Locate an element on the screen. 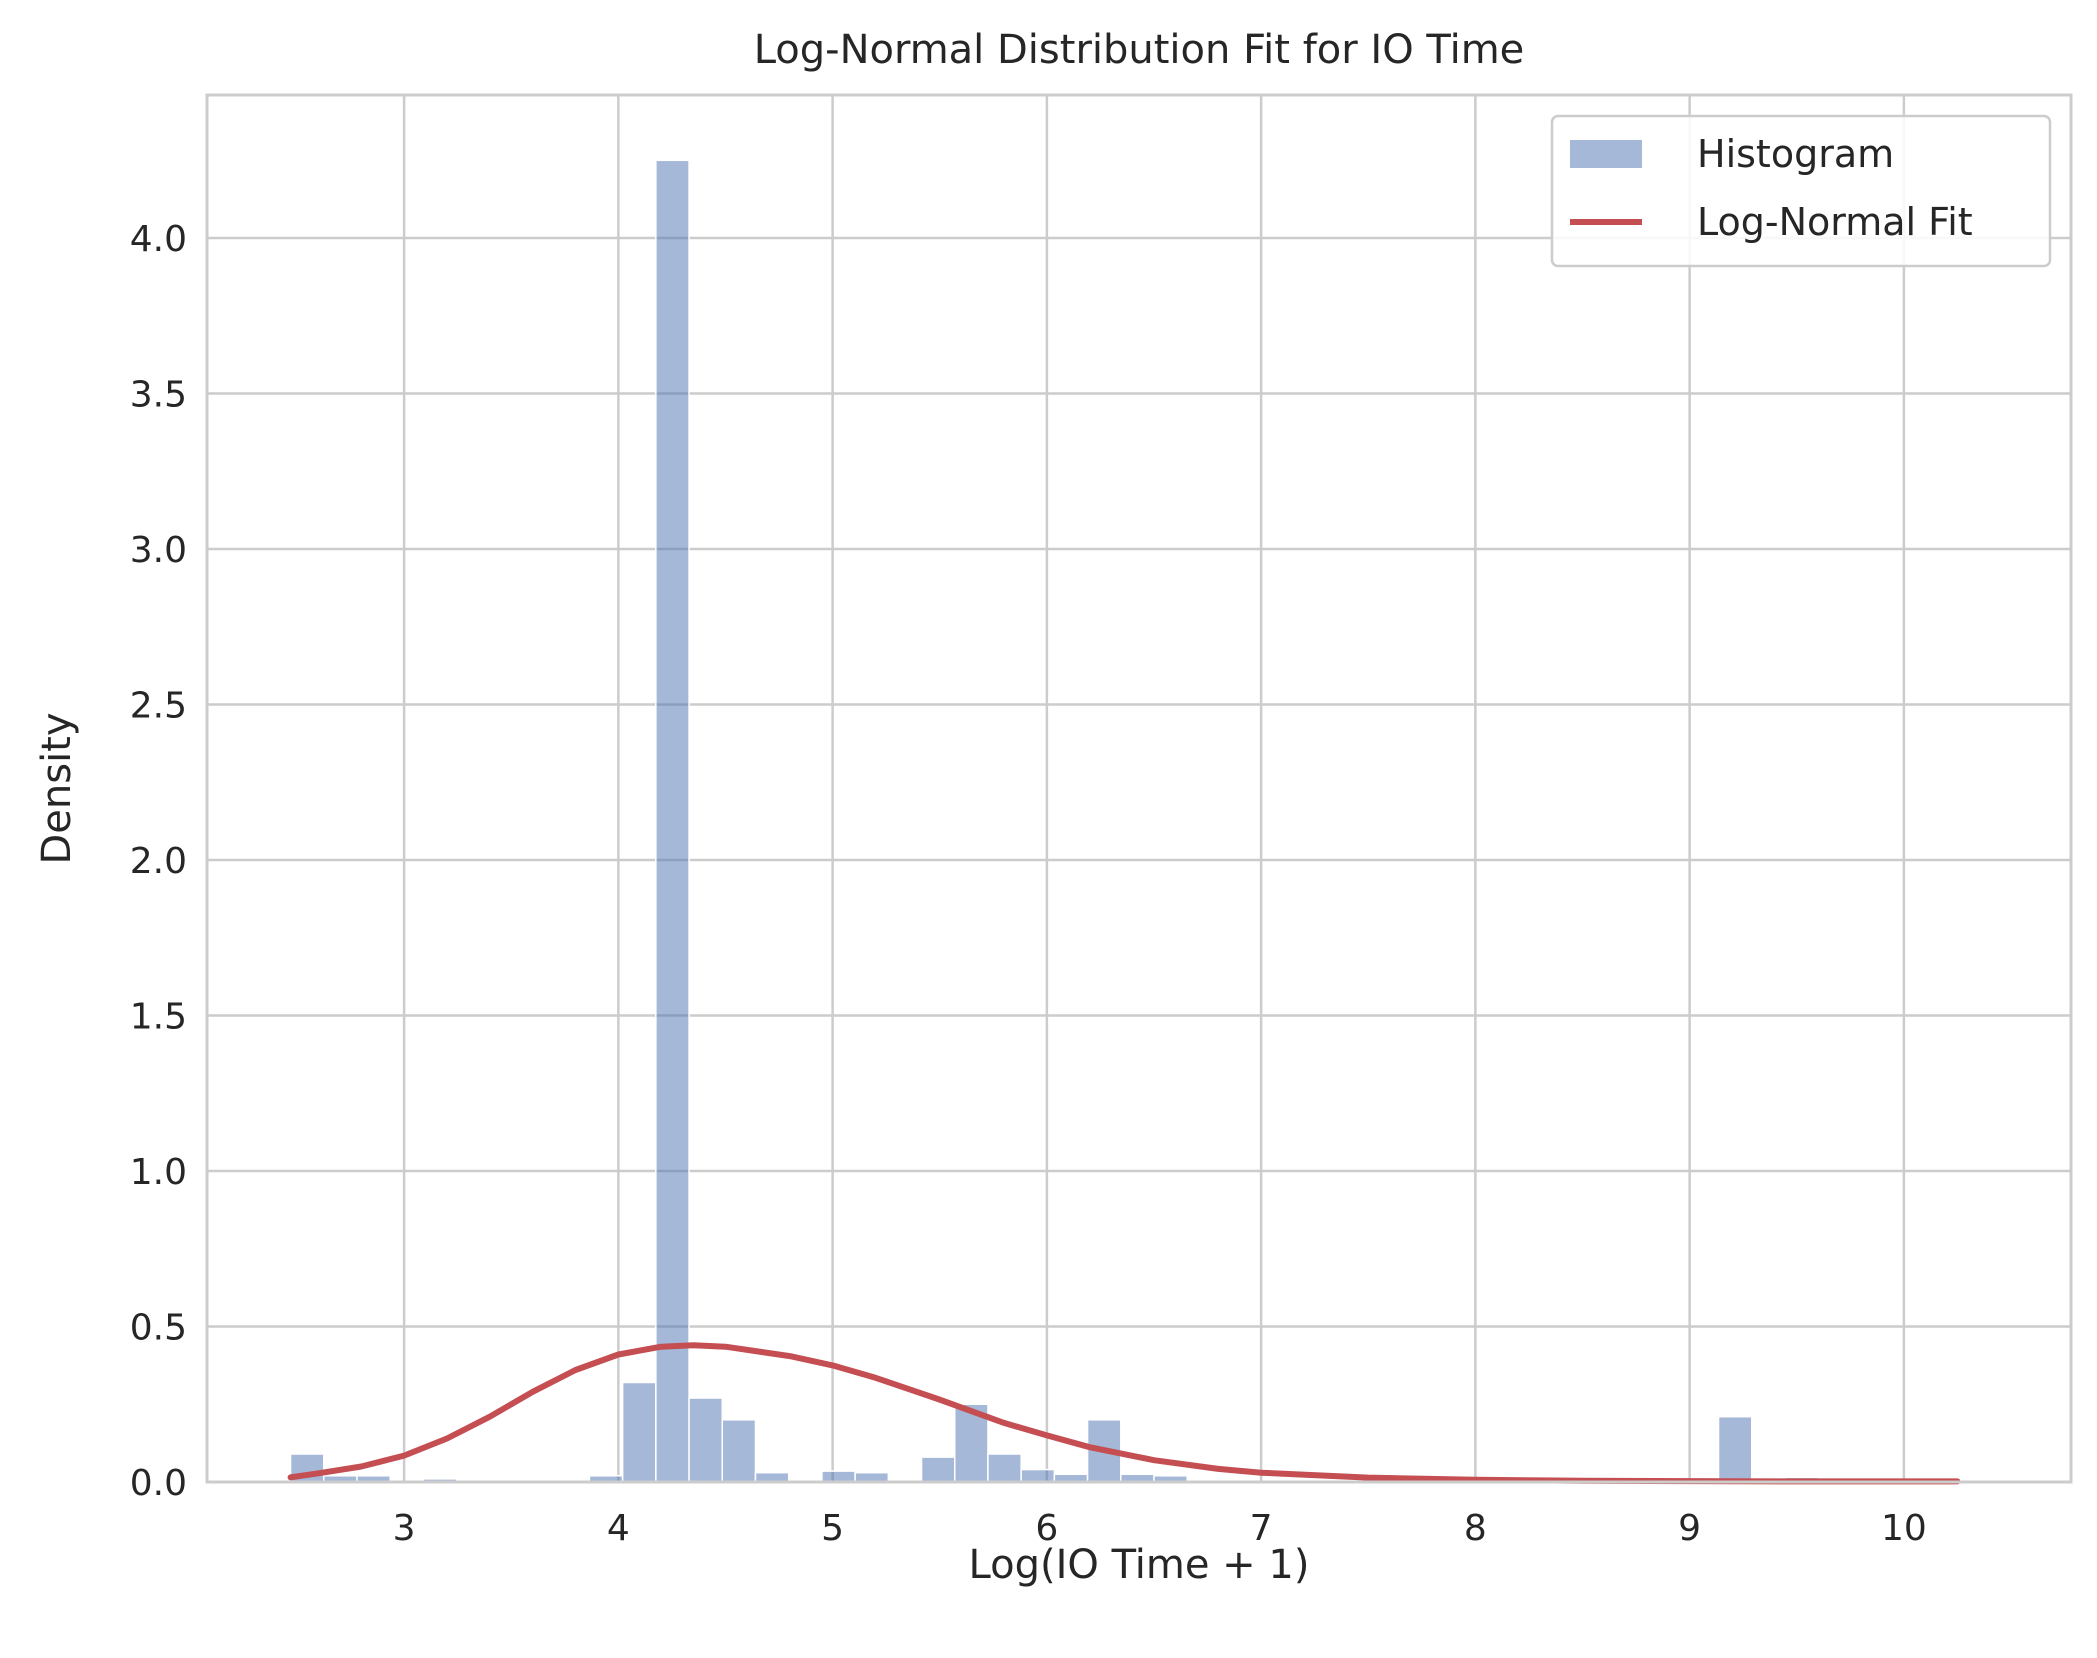 The height and width of the screenshot is (1658, 2097). legend-label-fit: Log-Normal Fit is located at coordinates (1835, 222).